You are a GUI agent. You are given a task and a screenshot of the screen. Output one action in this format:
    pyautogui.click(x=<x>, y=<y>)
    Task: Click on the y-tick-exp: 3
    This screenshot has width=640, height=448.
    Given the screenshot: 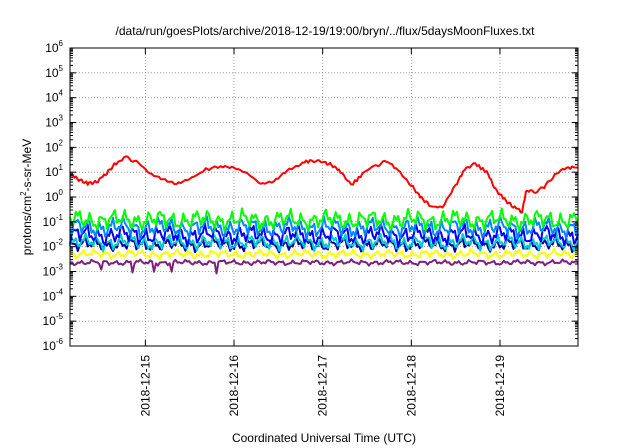 What is the action you would take?
    pyautogui.click(x=61, y=118)
    